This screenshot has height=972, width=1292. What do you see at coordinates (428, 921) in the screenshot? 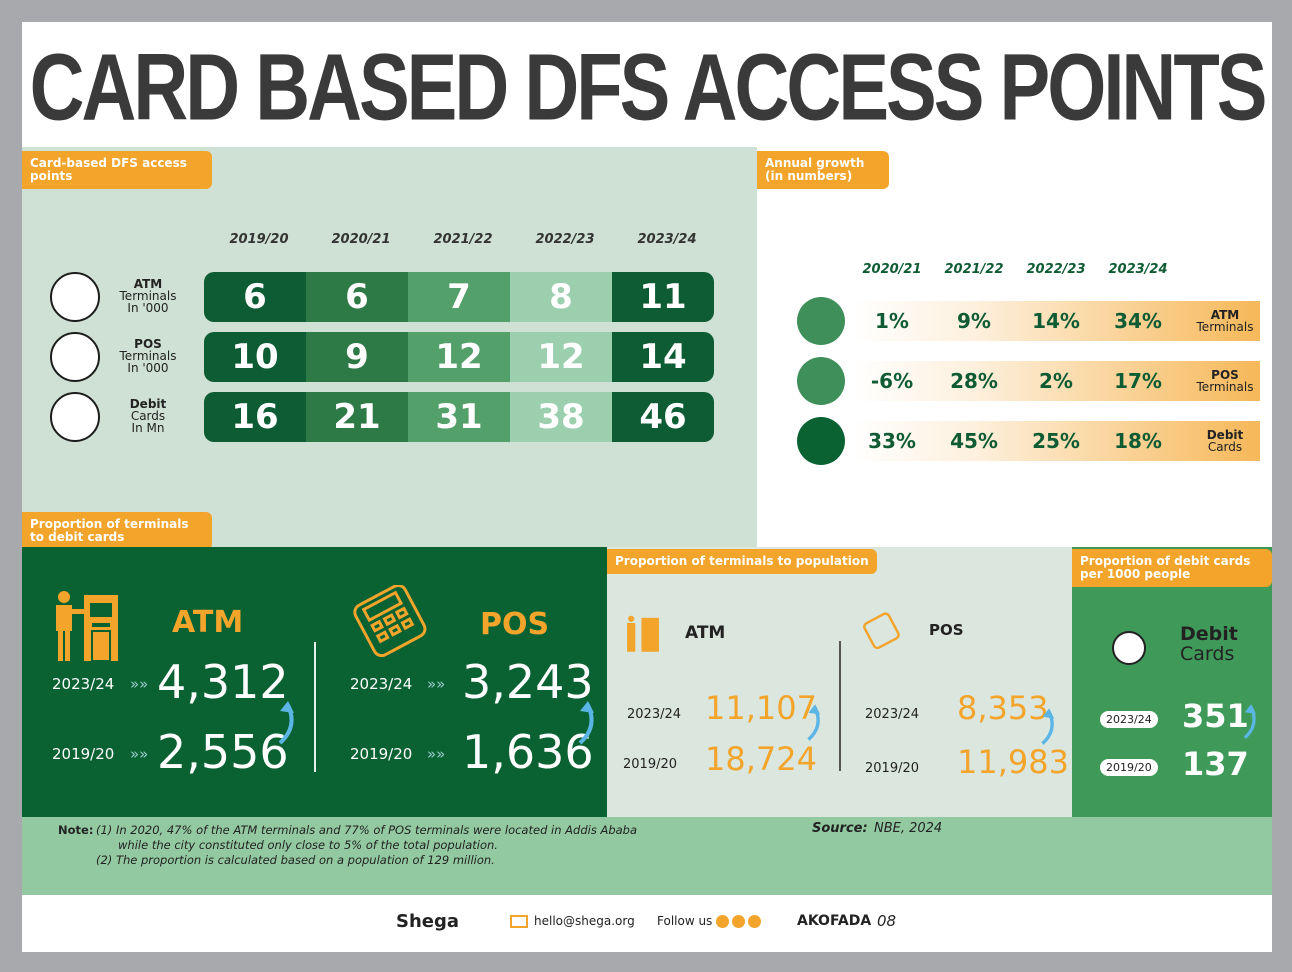
I see `brand-logo: Shega` at bounding box center [428, 921].